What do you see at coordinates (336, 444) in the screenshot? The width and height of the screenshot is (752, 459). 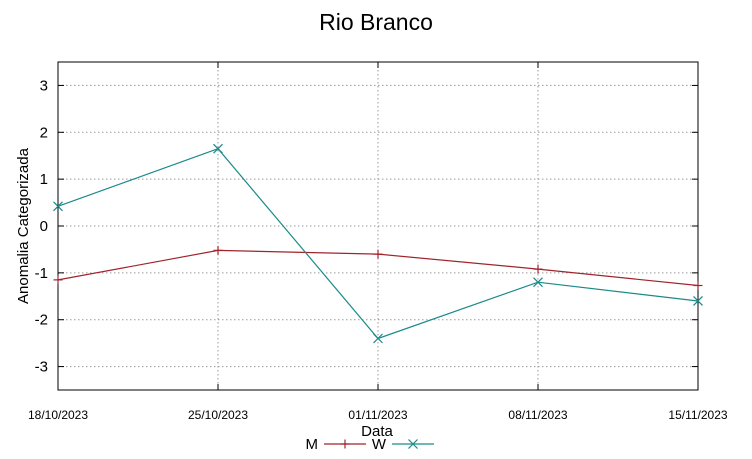 I see `legend-item-M: M` at bounding box center [336, 444].